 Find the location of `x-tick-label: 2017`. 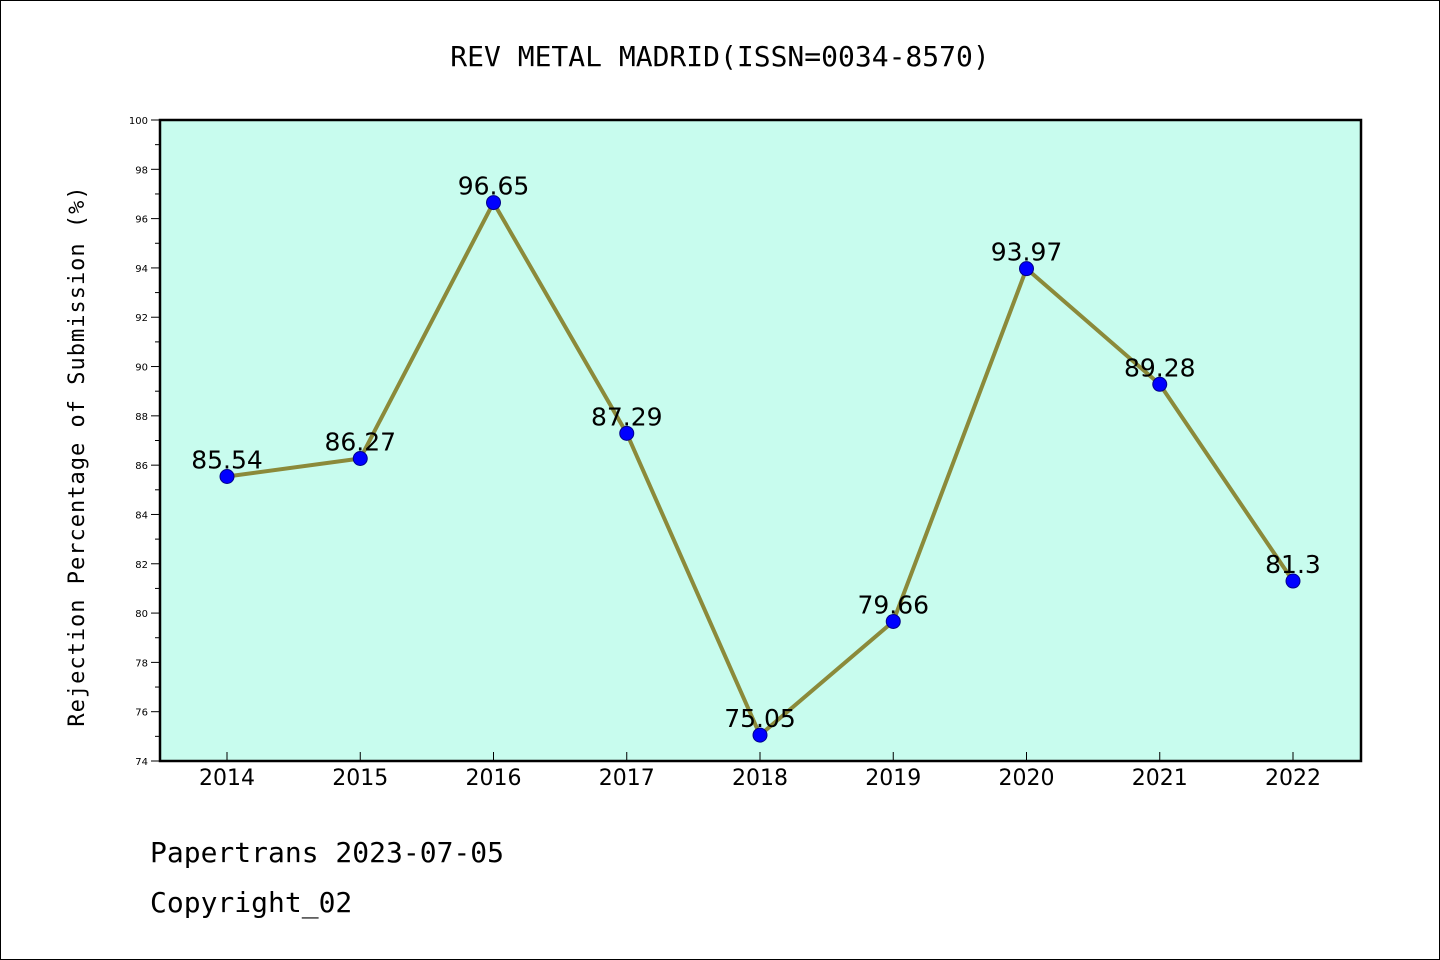

x-tick-label: 2017 is located at coordinates (627, 778).